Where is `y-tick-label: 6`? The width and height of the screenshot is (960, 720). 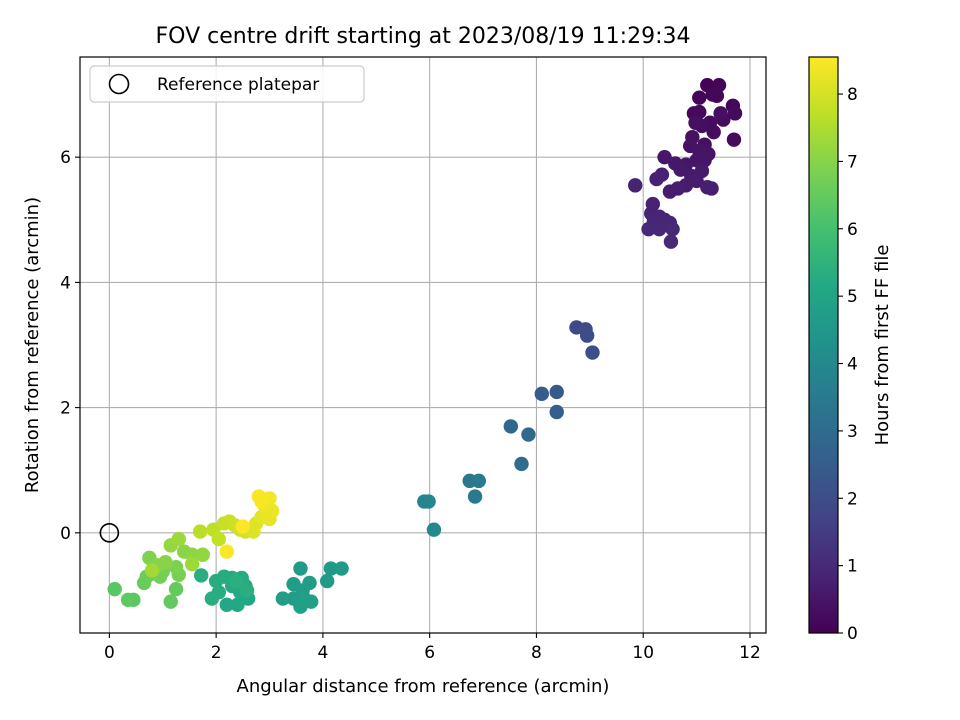 y-tick-label: 6 is located at coordinates (65, 158).